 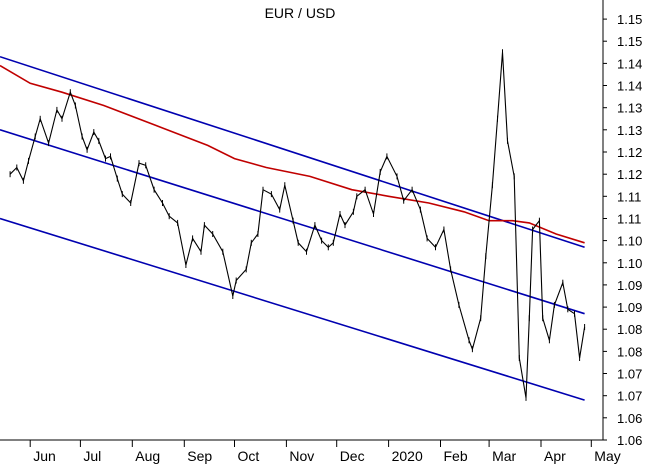 I want to click on y-tick-label-7: 1.12, so click(x=629, y=174).